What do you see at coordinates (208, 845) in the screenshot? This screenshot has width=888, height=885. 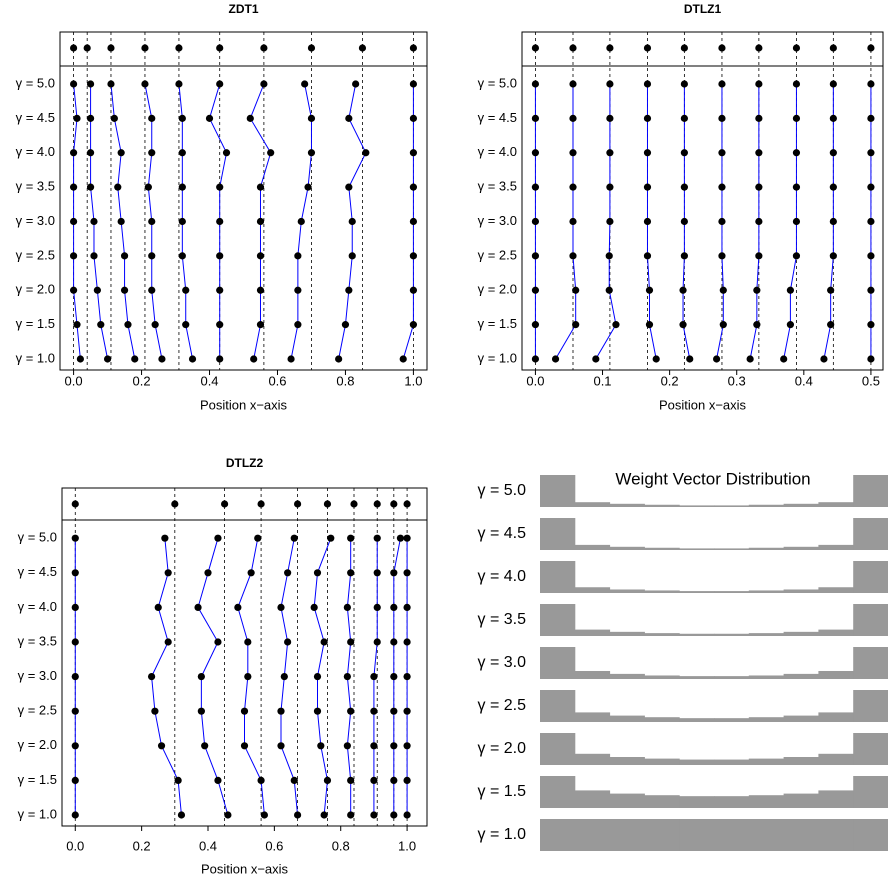 I see `x-tick-label: 0.4` at bounding box center [208, 845].